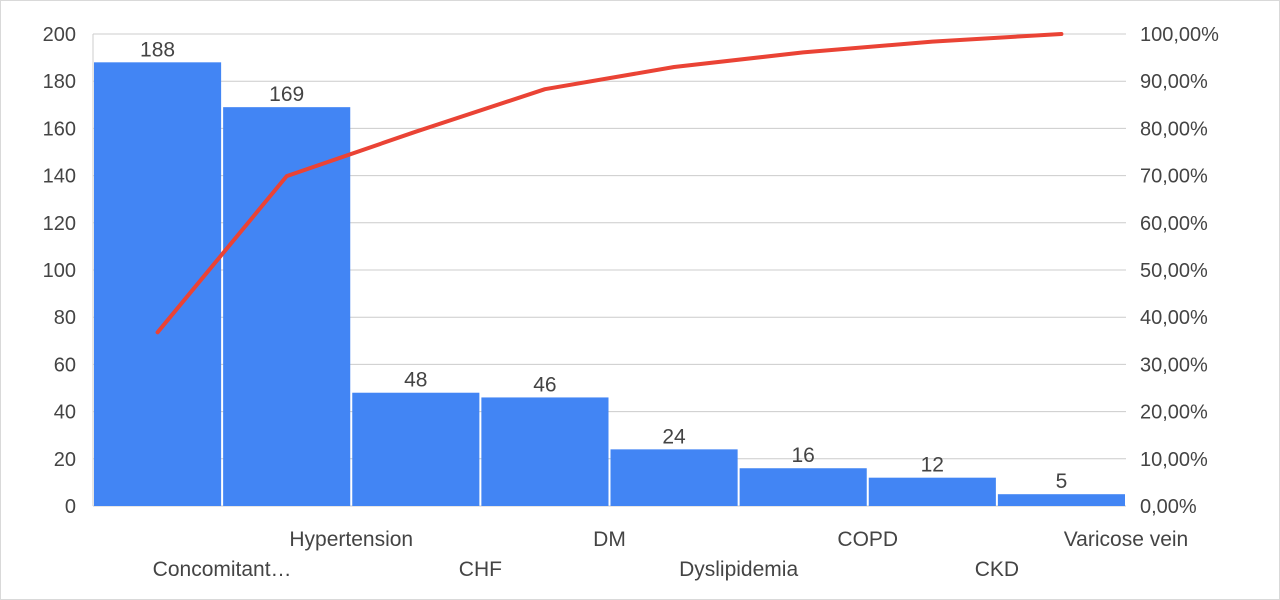 The image size is (1280, 600). Describe the element at coordinates (1062, 481) in the screenshot. I see `bar-value-label: 5` at that location.